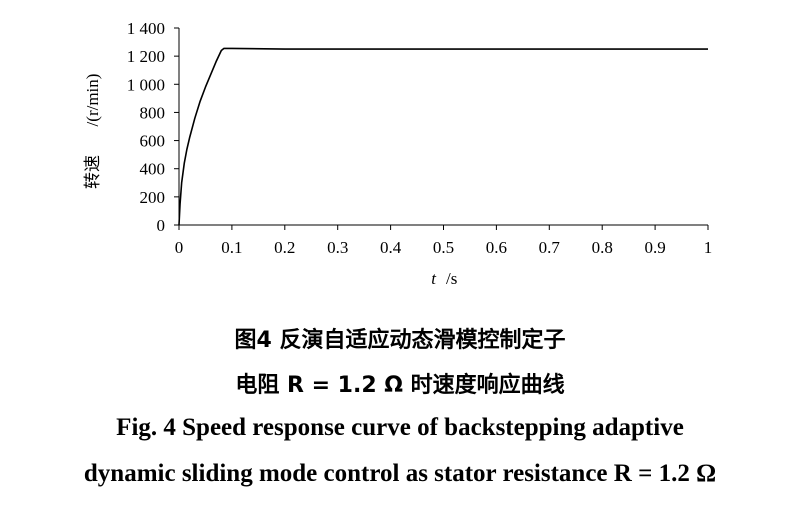 The width and height of the screenshot is (800, 510). What do you see at coordinates (153, 197) in the screenshot?
I see `y-tick-label: 200` at bounding box center [153, 197].